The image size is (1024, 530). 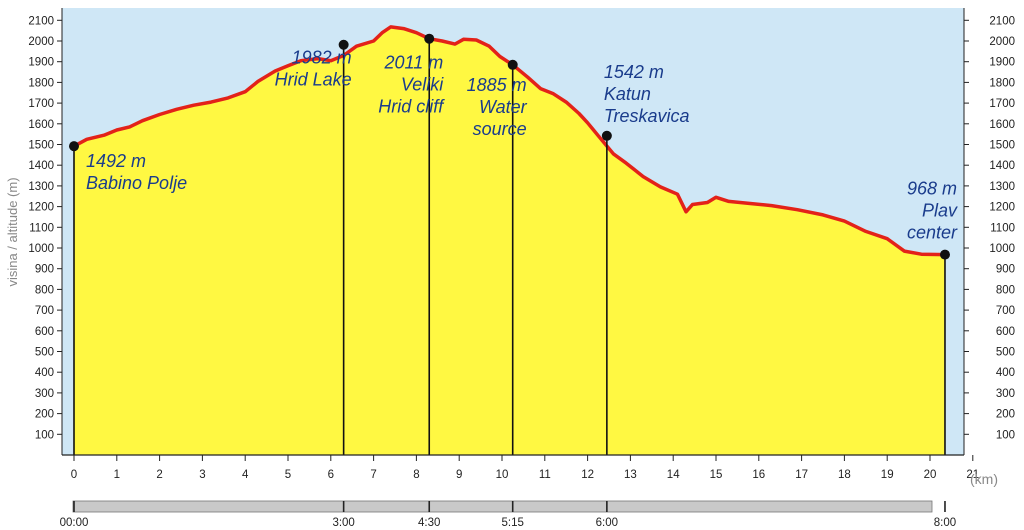 What do you see at coordinates (1005, 353) in the screenshot?
I see `y-tick-label-right: 500` at bounding box center [1005, 353].